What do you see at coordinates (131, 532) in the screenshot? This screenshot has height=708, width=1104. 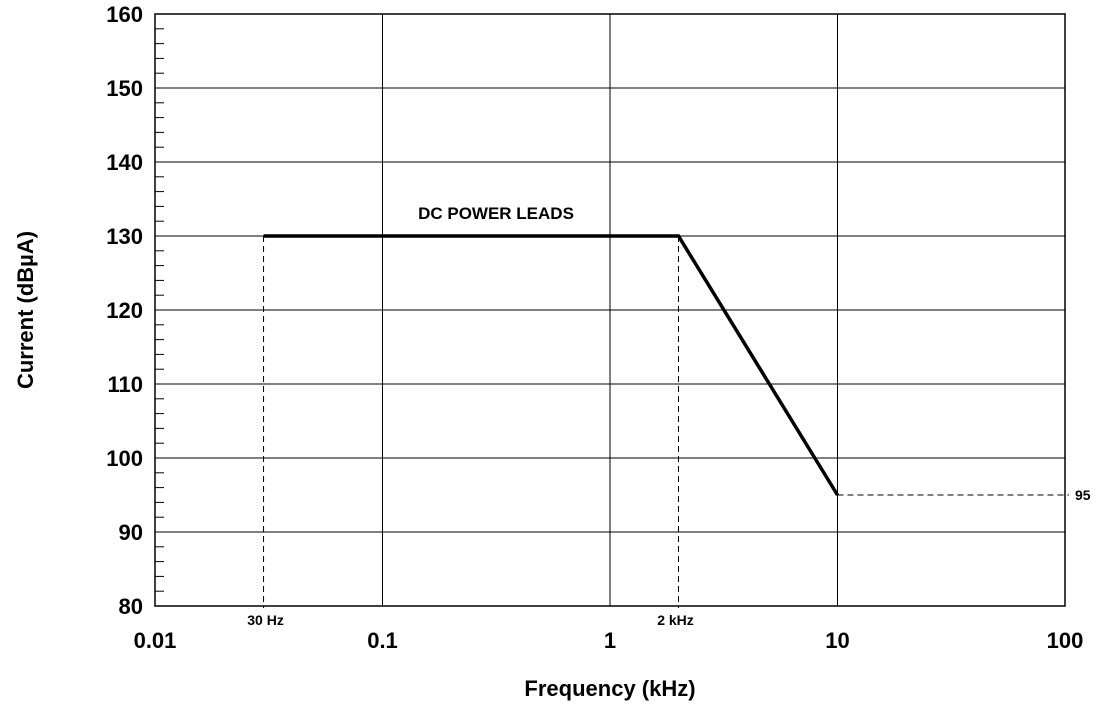 I see `y-tick-label: 90` at bounding box center [131, 532].